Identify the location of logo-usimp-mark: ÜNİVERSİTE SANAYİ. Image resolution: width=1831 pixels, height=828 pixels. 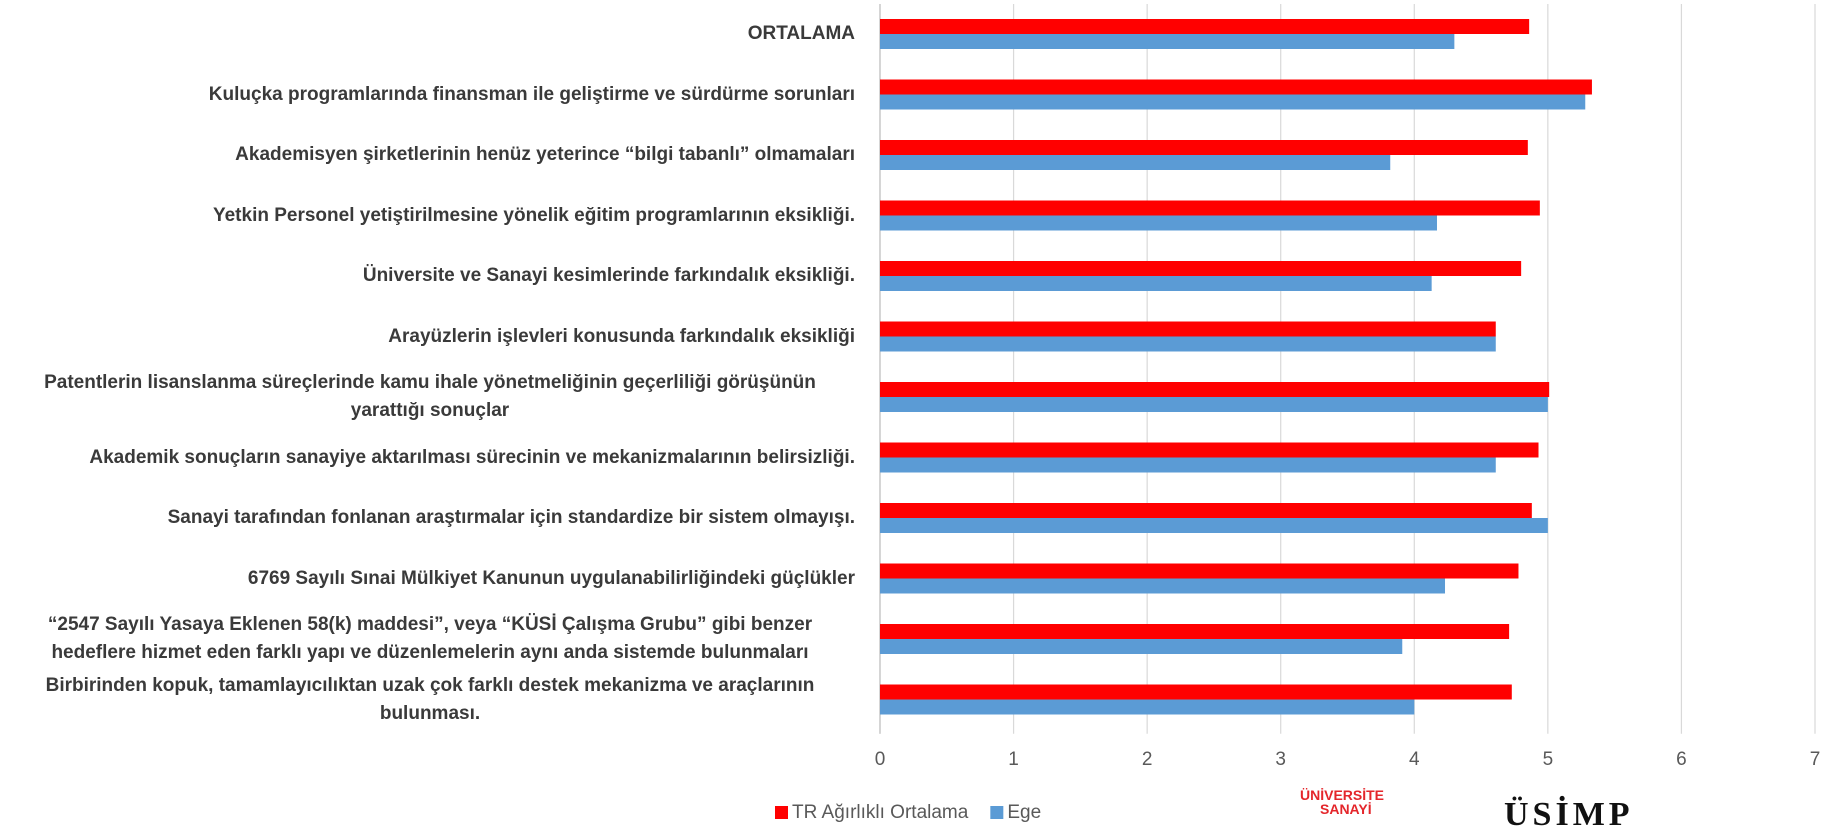
(1342, 802).